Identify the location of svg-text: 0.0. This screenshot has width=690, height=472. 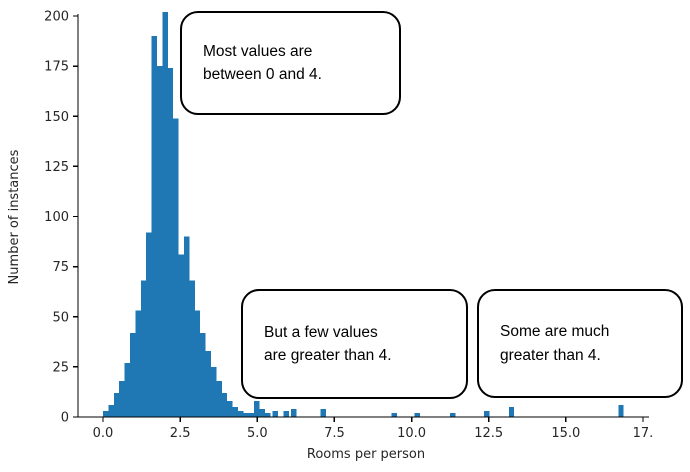
(103, 433).